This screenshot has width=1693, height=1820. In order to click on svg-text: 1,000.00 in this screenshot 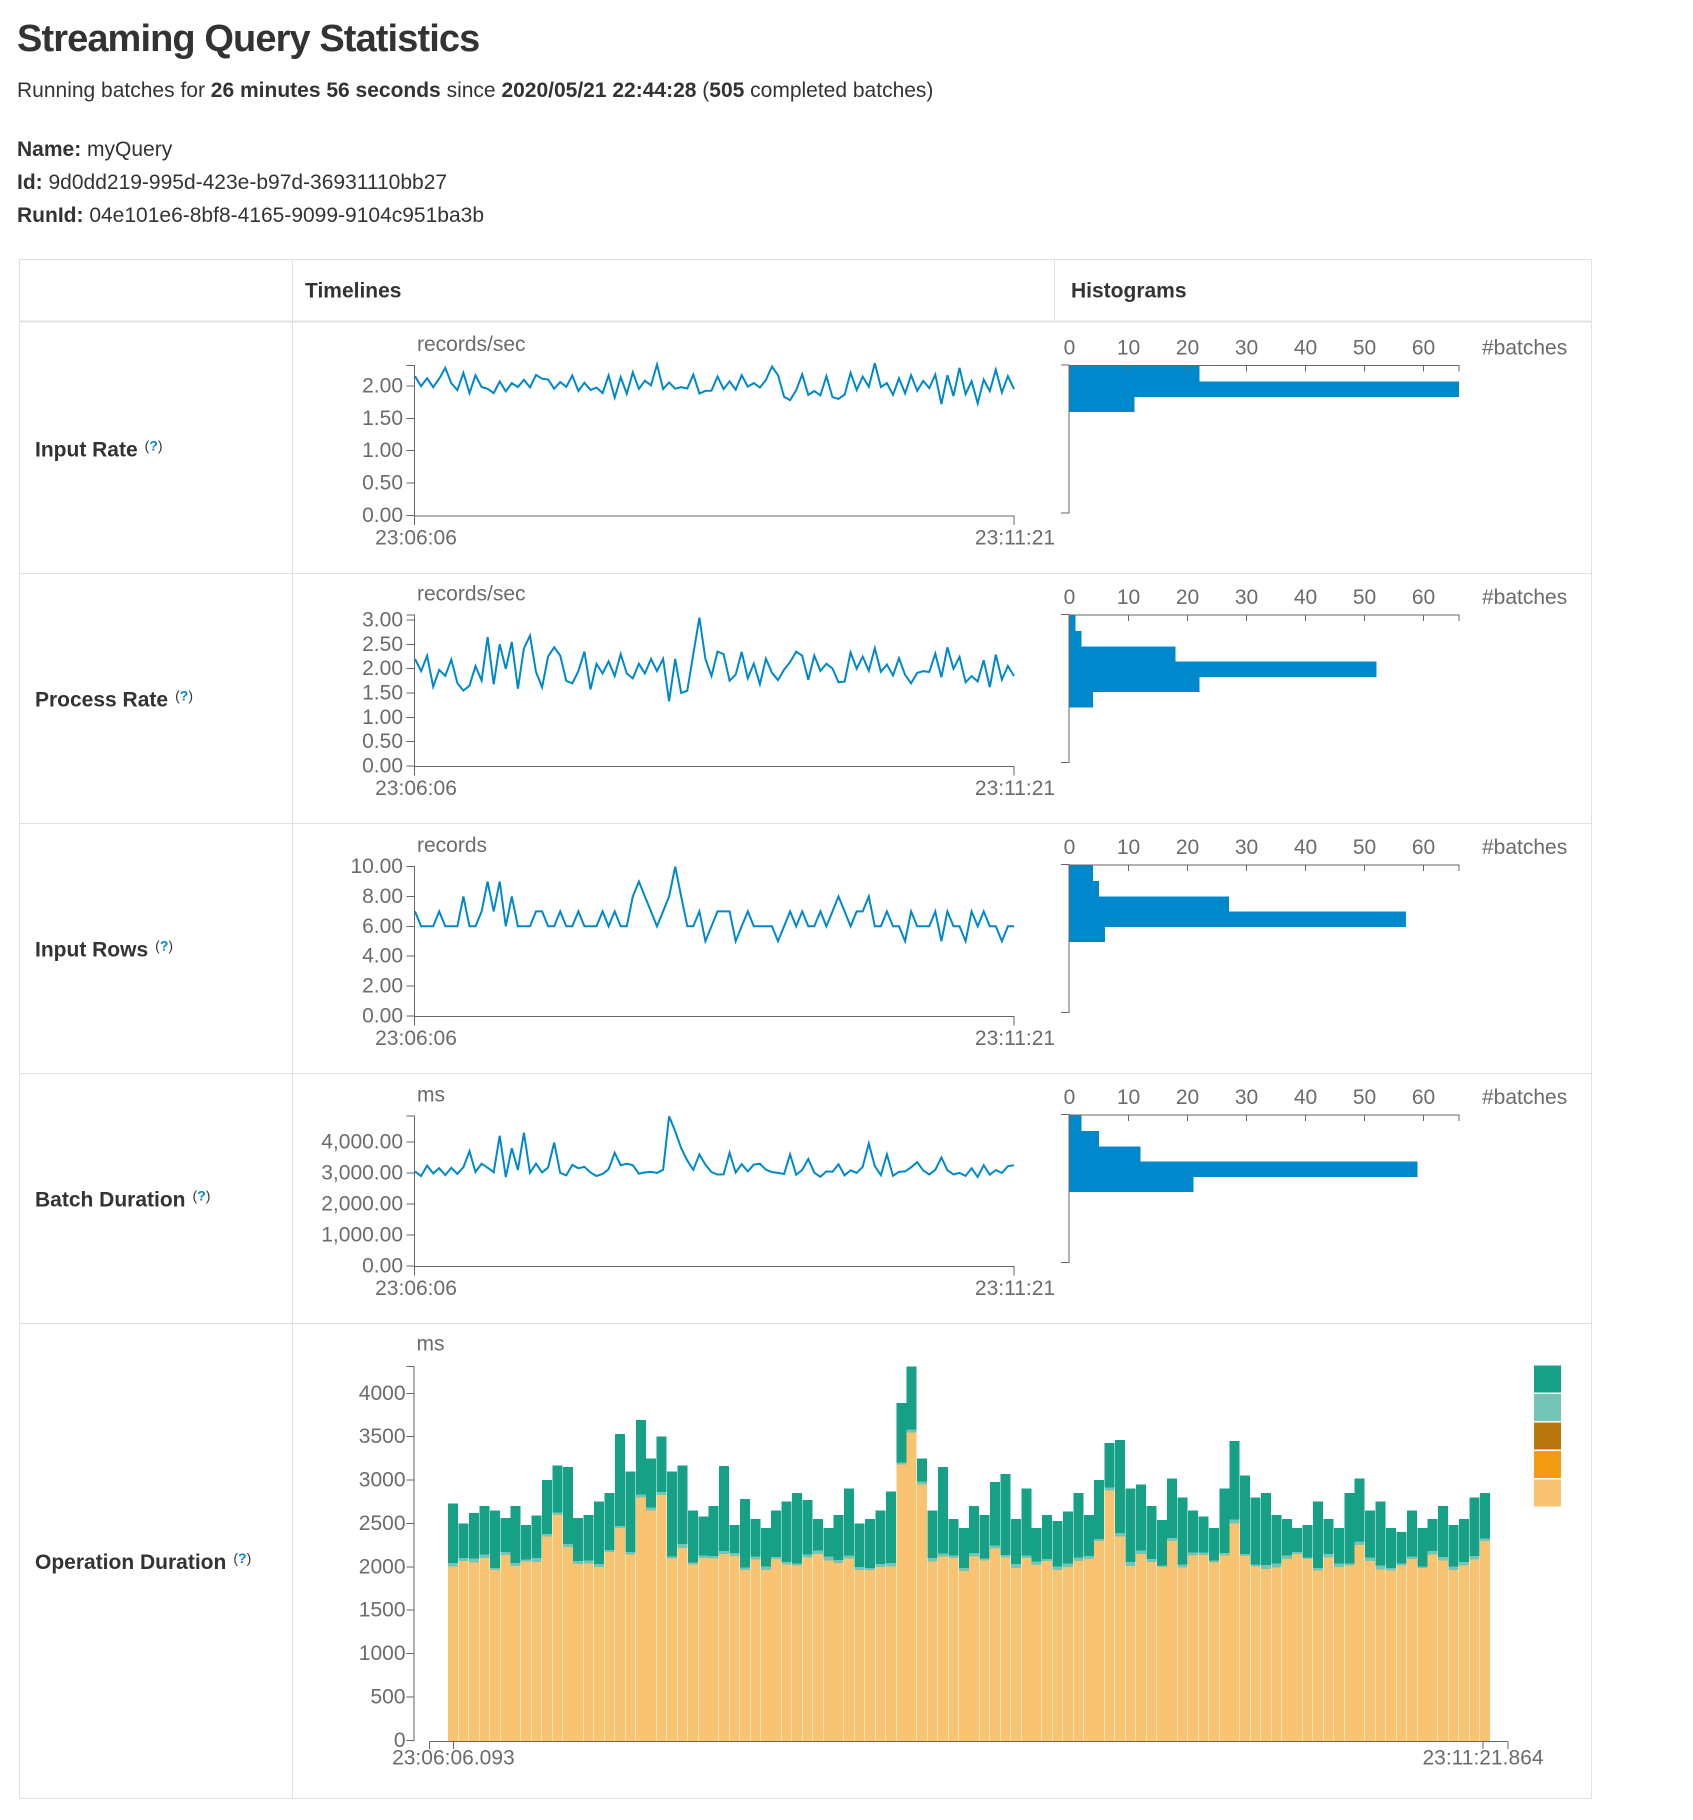, I will do `click(362, 1234)`.